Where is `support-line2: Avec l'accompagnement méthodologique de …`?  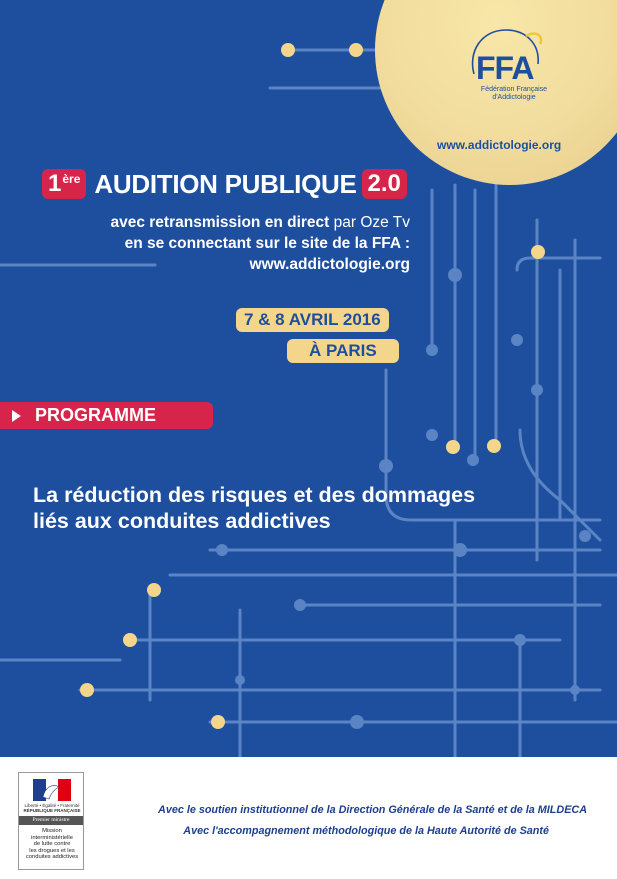
support-line2: Avec l'accompagnement méthodologique de … is located at coordinates (366, 831).